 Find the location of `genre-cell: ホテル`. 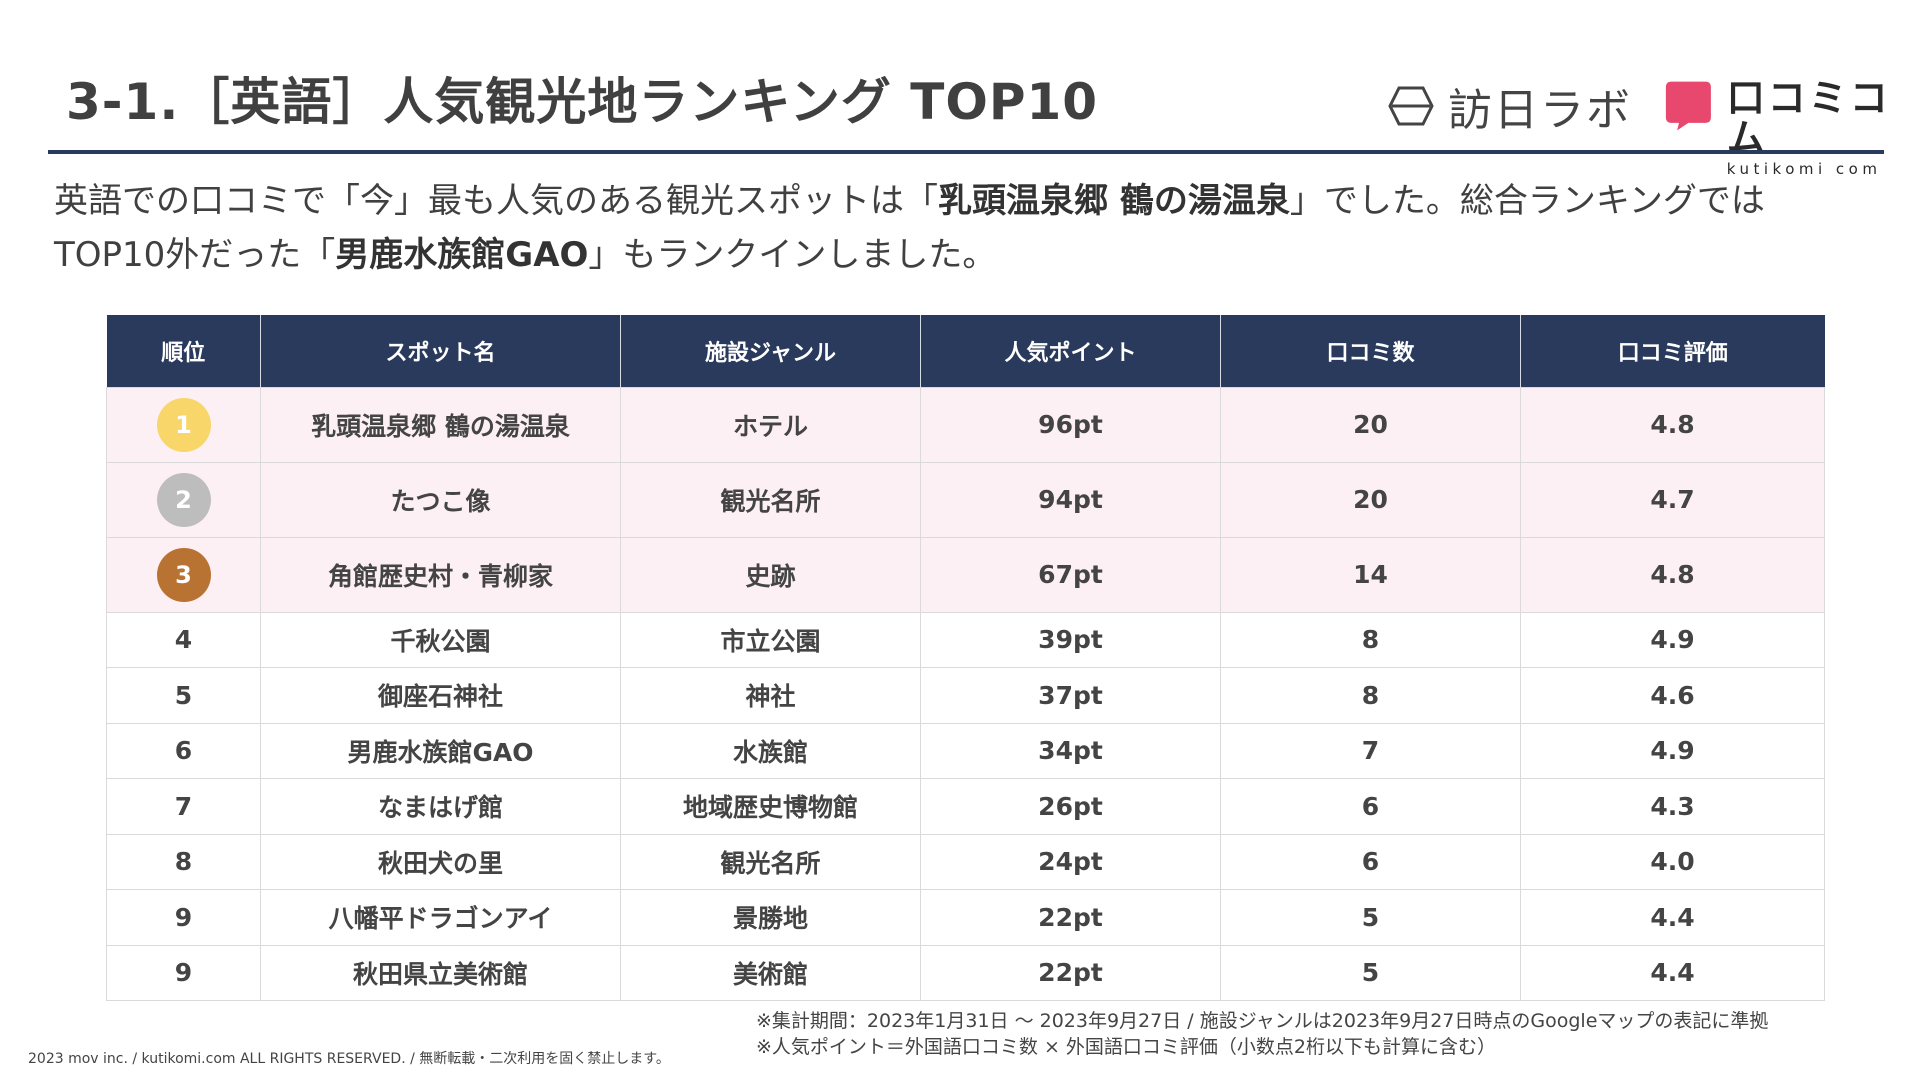

genre-cell: ホテル is located at coordinates (770, 424).